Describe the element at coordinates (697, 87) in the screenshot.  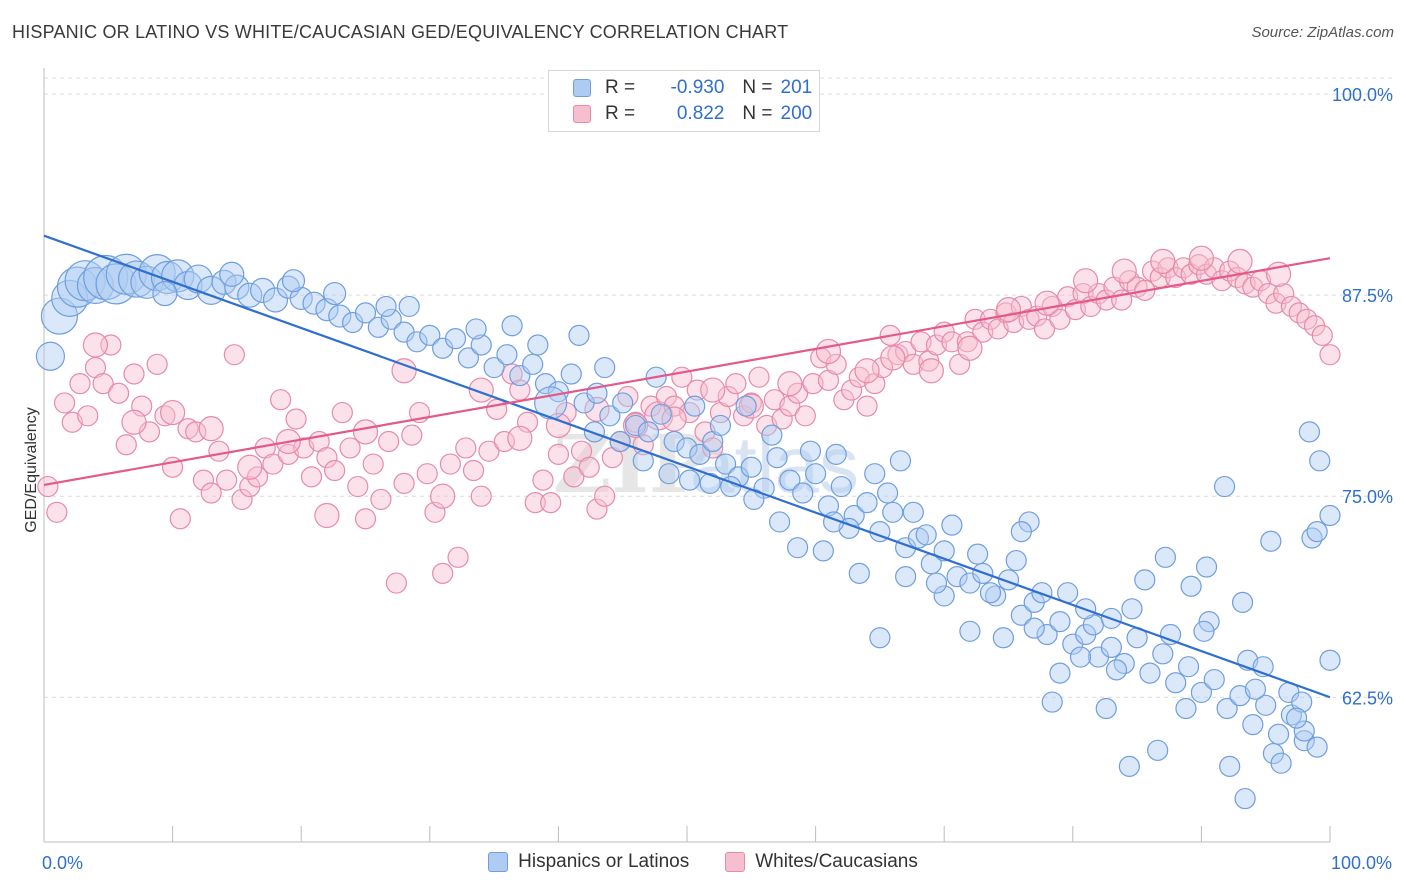
I see `legend-r-value: -0.930` at that location.